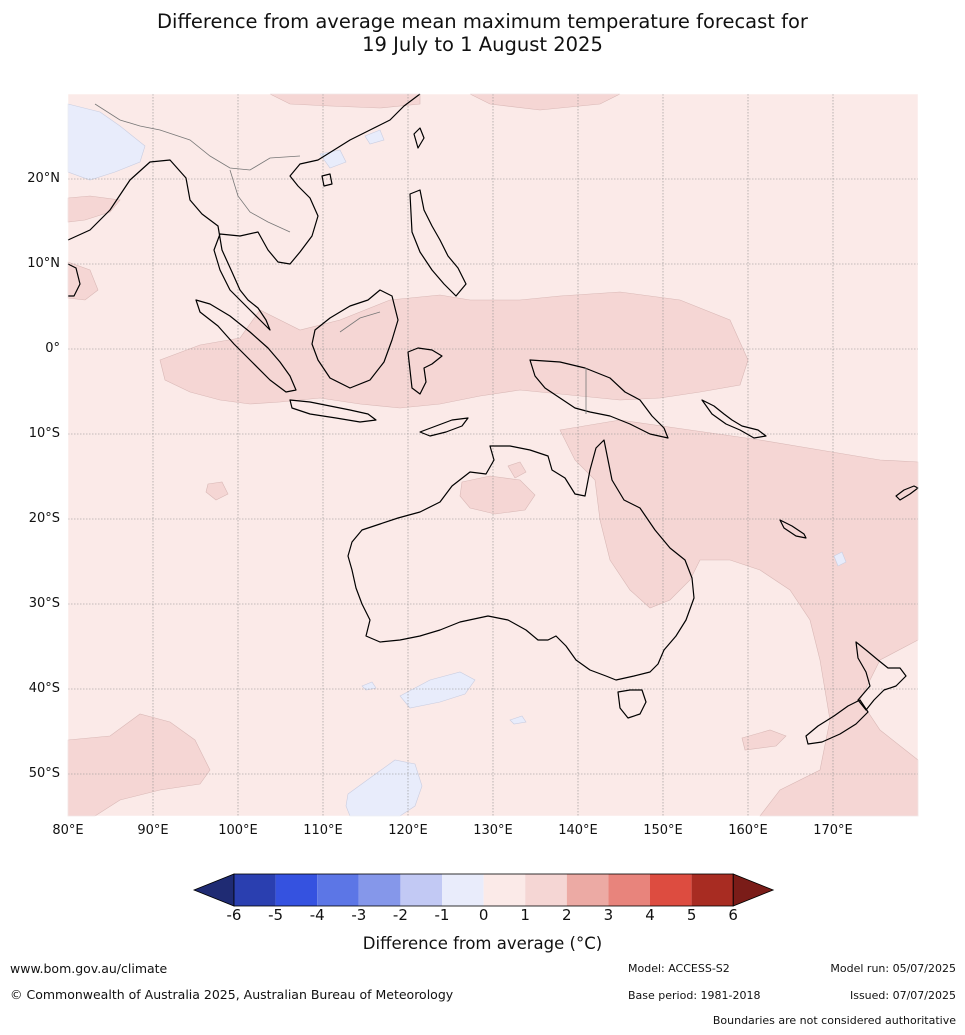  What do you see at coordinates (482, 943) in the screenshot?
I see `colorbar-title: Difference from average (°C)` at bounding box center [482, 943].